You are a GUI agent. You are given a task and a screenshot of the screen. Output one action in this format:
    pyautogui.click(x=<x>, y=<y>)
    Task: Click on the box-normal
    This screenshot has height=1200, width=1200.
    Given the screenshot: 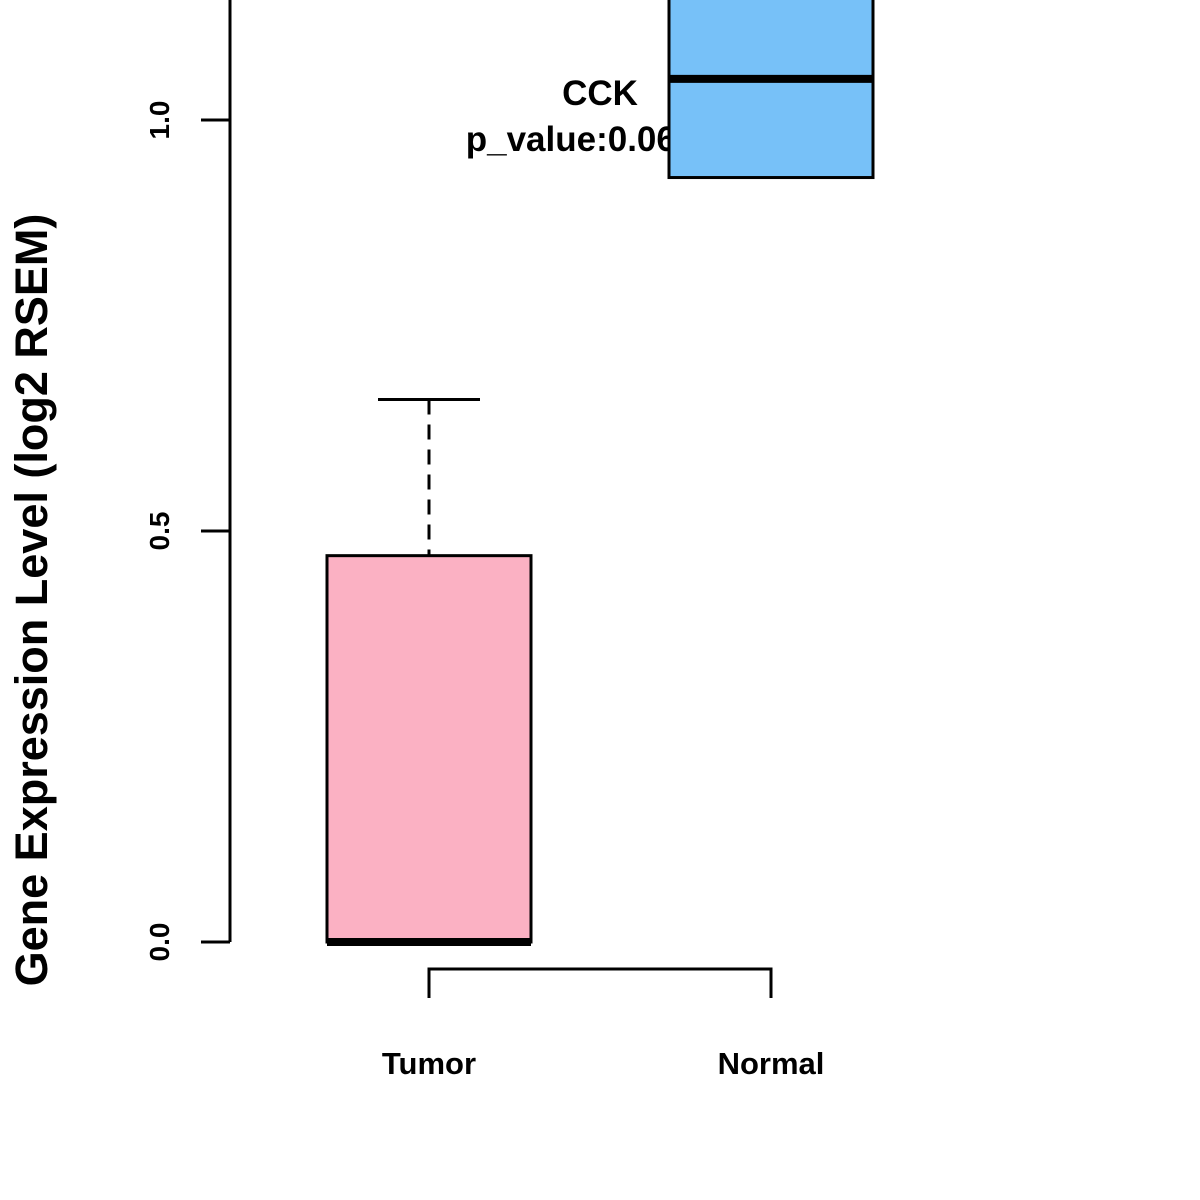 What is the action you would take?
    pyautogui.click(x=771, y=90)
    